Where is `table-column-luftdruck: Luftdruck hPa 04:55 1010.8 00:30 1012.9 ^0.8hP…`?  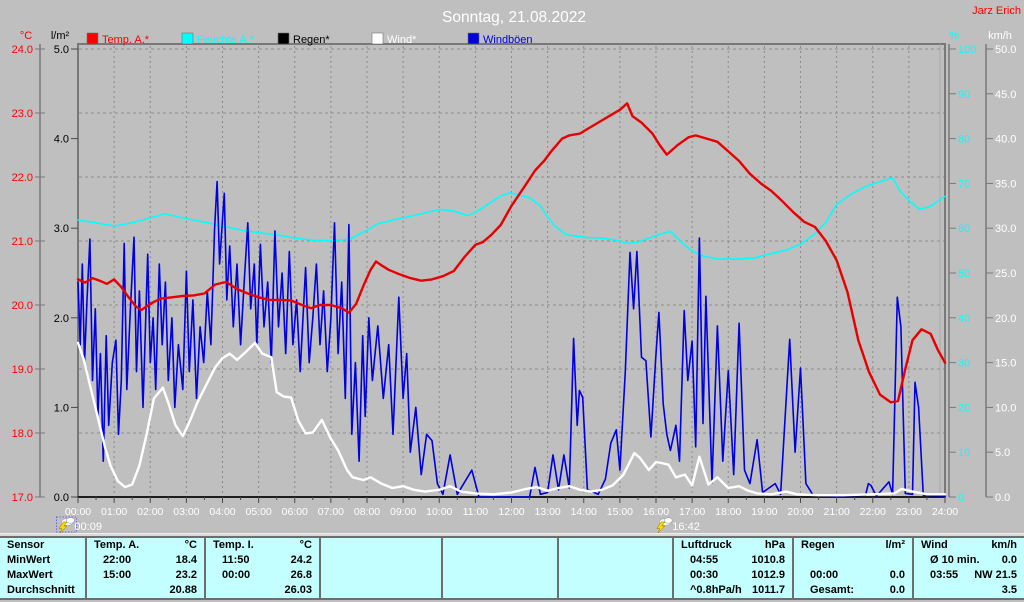
table-column-luftdruck: Luftdruck hPa 04:55 1010.8 00:30 1012.9 ^0.8hP… is located at coordinates (734, 568).